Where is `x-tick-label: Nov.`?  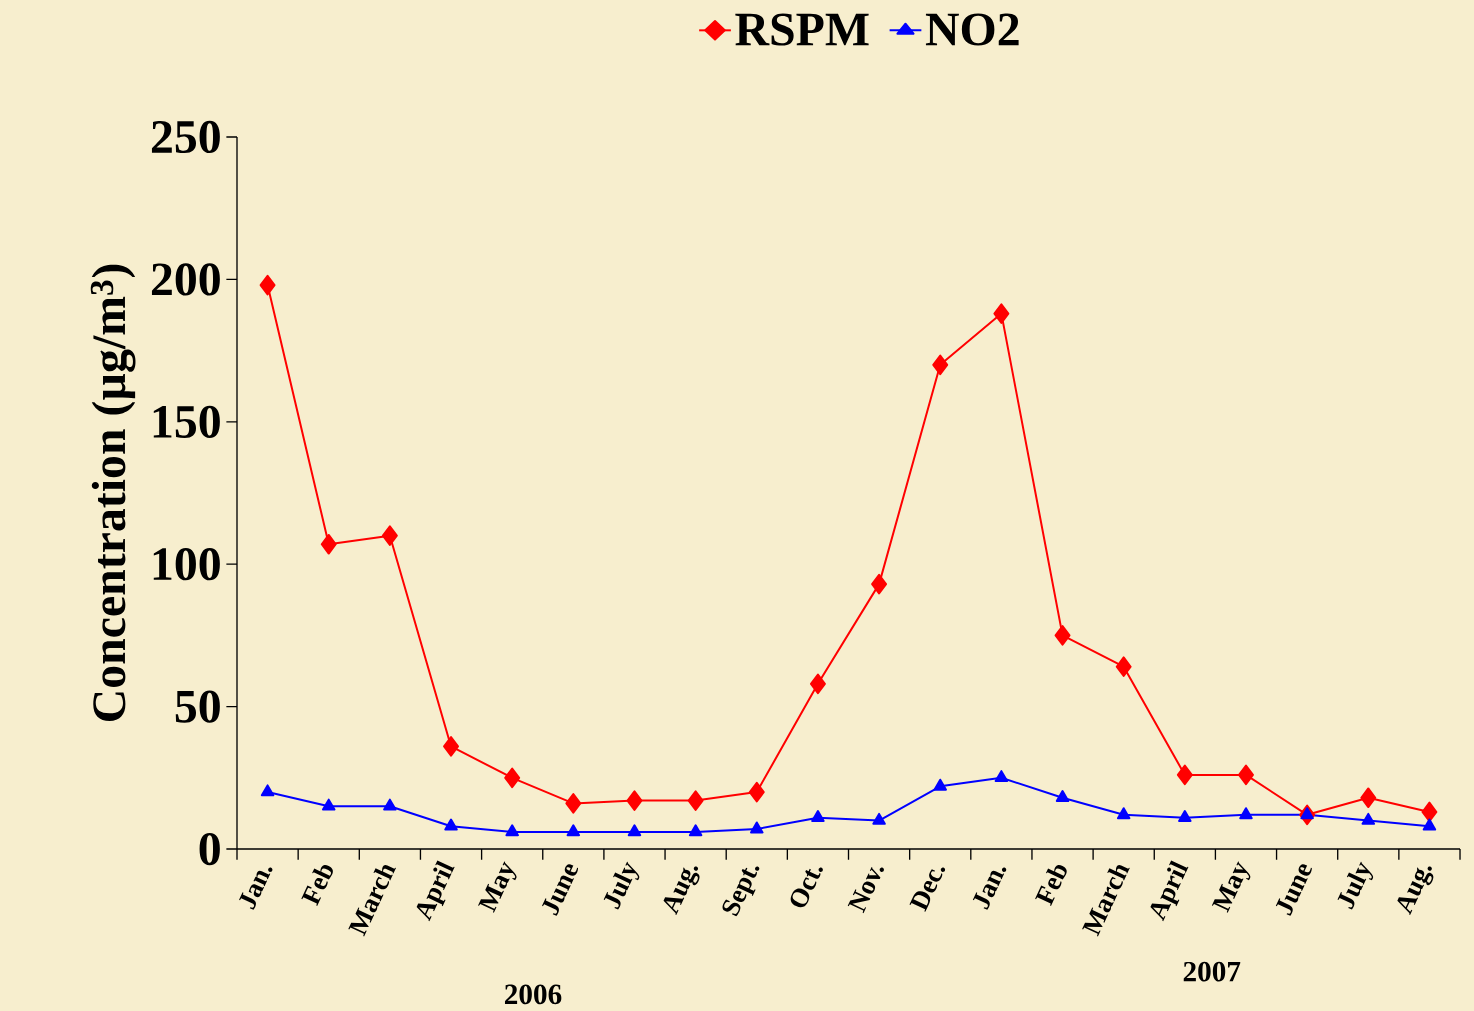
x-tick-label: Nov. is located at coordinates (865, 890).